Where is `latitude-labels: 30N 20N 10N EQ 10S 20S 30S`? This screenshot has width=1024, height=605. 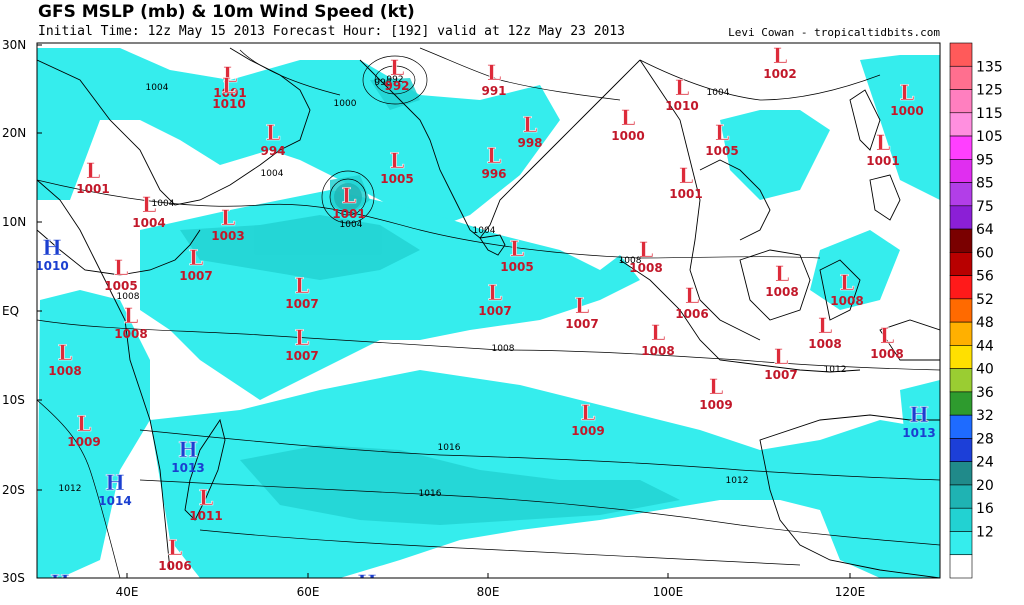
latitude-labels: 30N 20N 10N EQ 10S 20S 30S is located at coordinates (22, 311).